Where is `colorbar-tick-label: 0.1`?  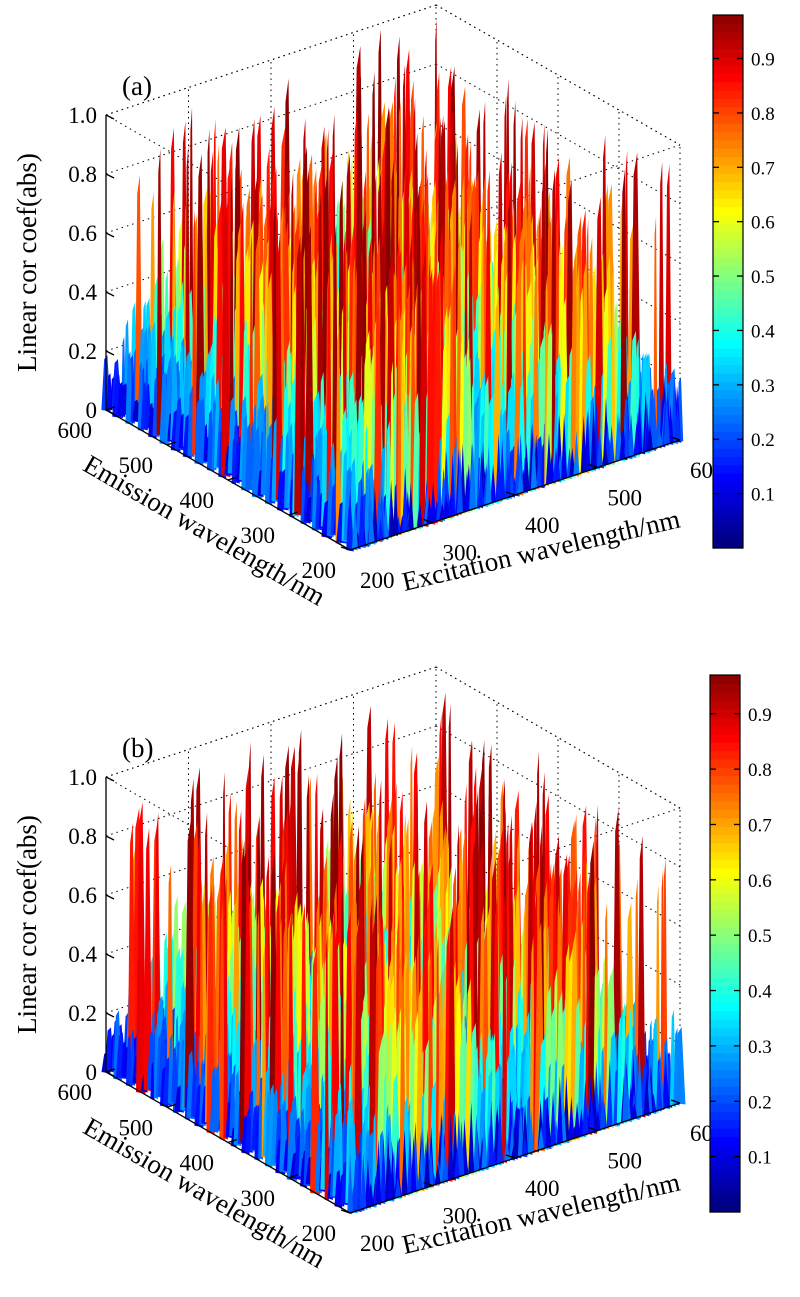
colorbar-tick-label: 0.1 is located at coordinates (763, 495).